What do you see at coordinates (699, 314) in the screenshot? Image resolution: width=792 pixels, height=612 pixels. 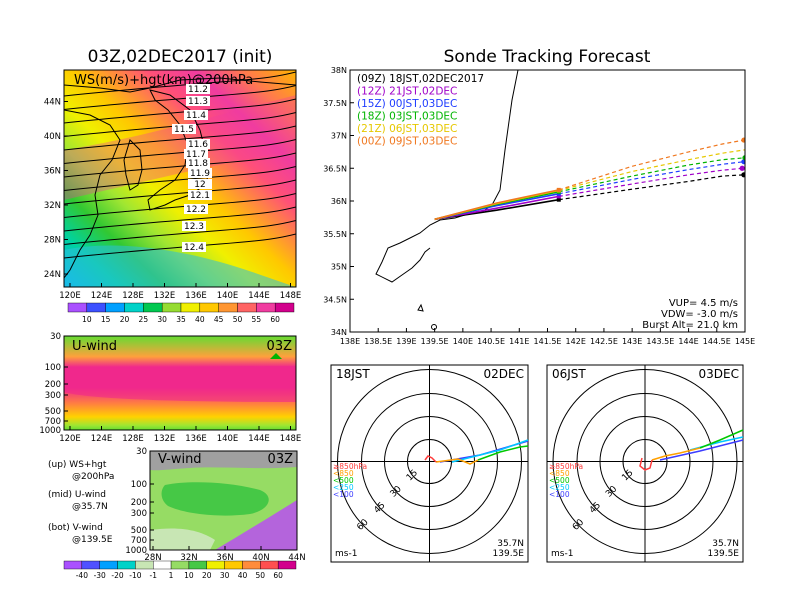 I see `track-info-line: VDW= -3.0 m/s` at bounding box center [699, 314].